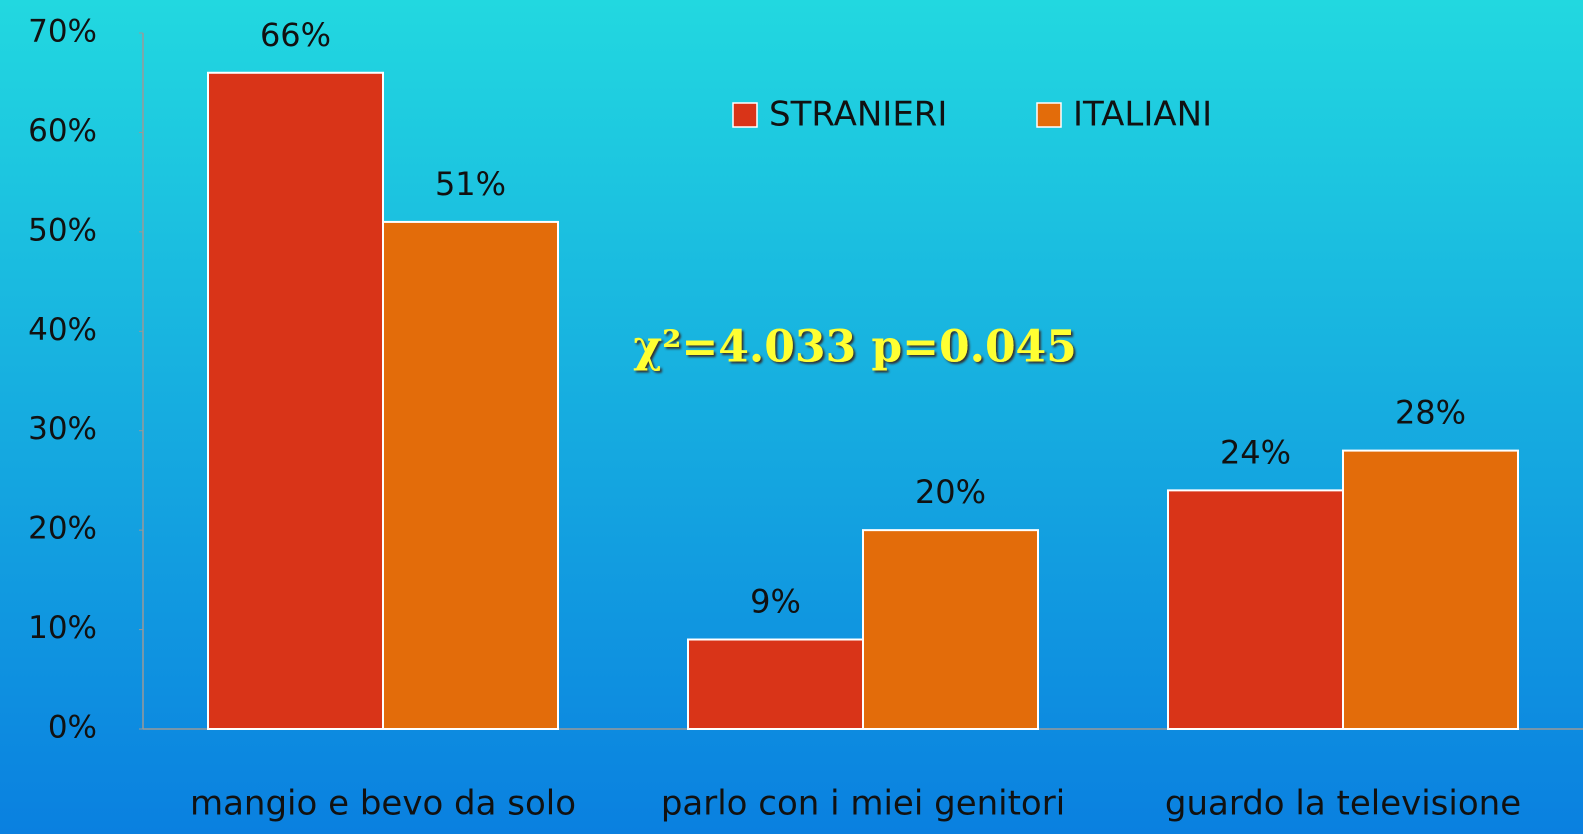 This screenshot has height=834, width=1583. Describe the element at coordinates (62, 429) in the screenshot. I see `y-tick-label: 30%` at that location.